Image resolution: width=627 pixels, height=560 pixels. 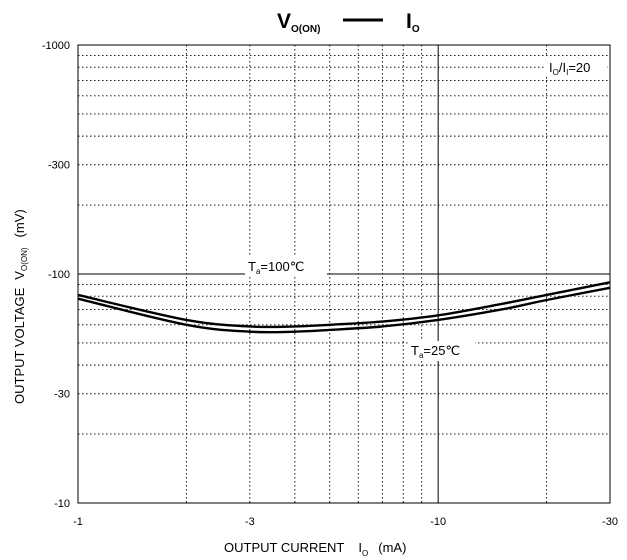 I want to click on condition-a-sub: O, so click(x=556, y=72).